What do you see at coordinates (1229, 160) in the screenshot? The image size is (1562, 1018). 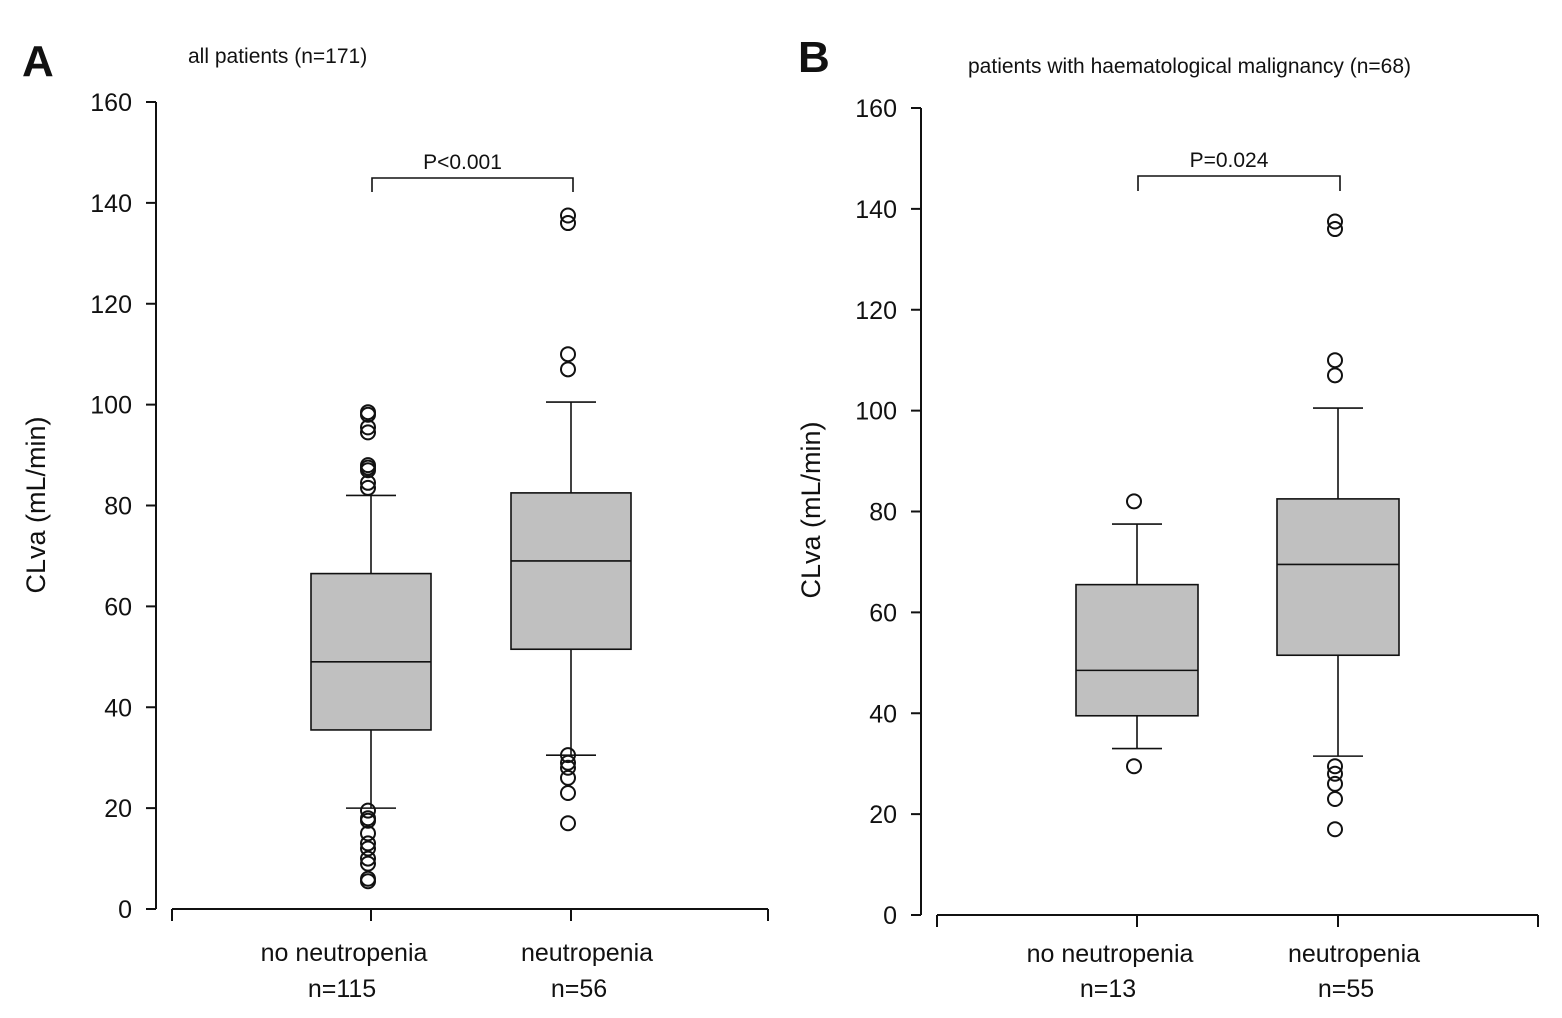 I see `p-value-label: P=0.024` at bounding box center [1229, 160].